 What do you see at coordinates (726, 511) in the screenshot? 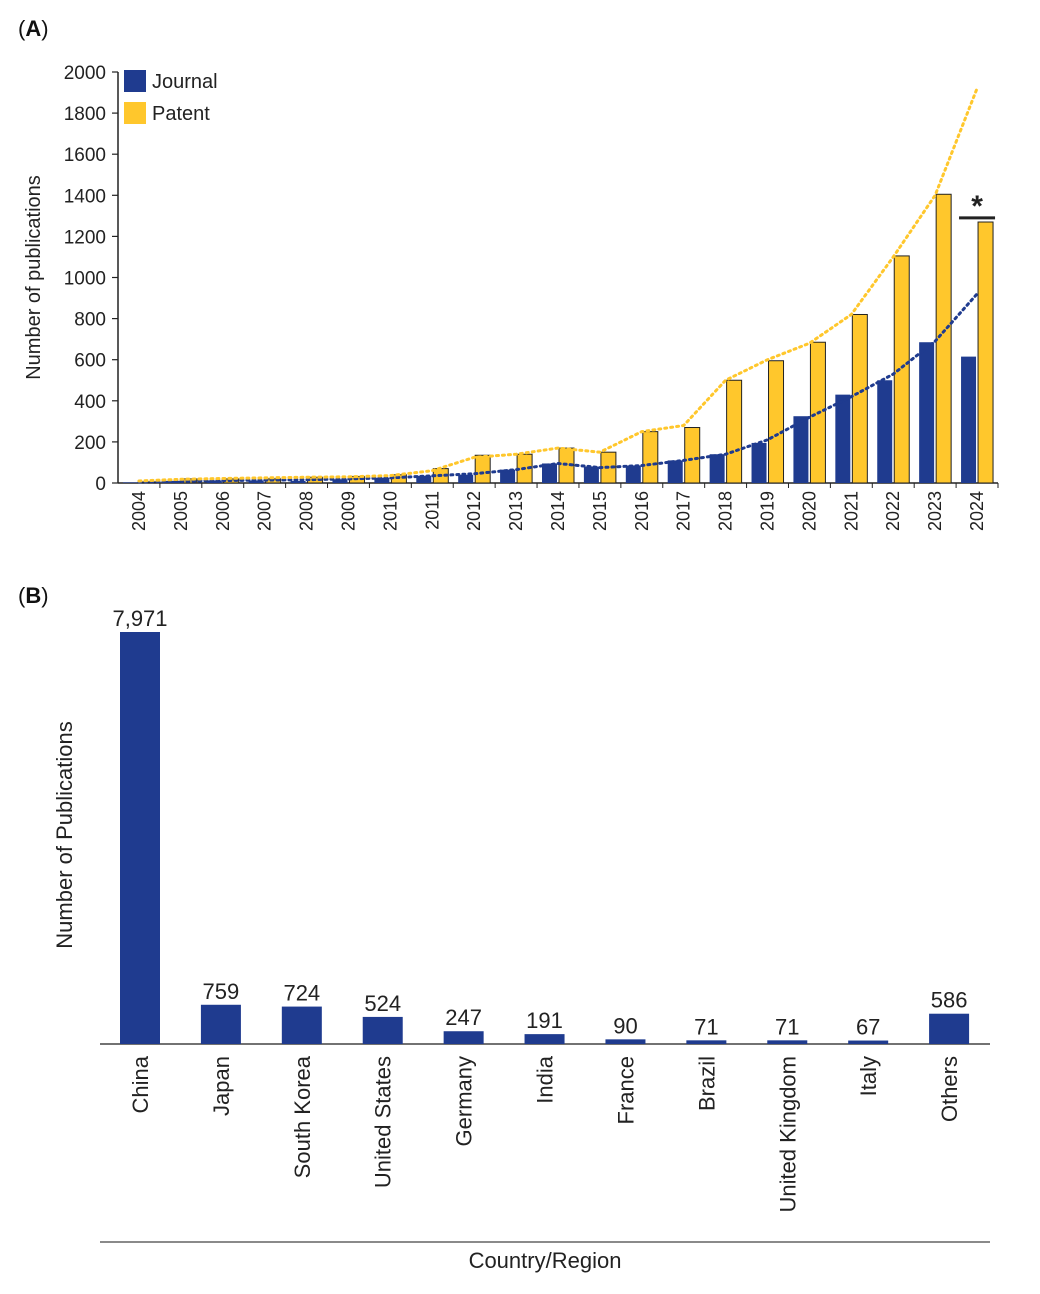
I see `x-tick-label: 2018` at bounding box center [726, 511].